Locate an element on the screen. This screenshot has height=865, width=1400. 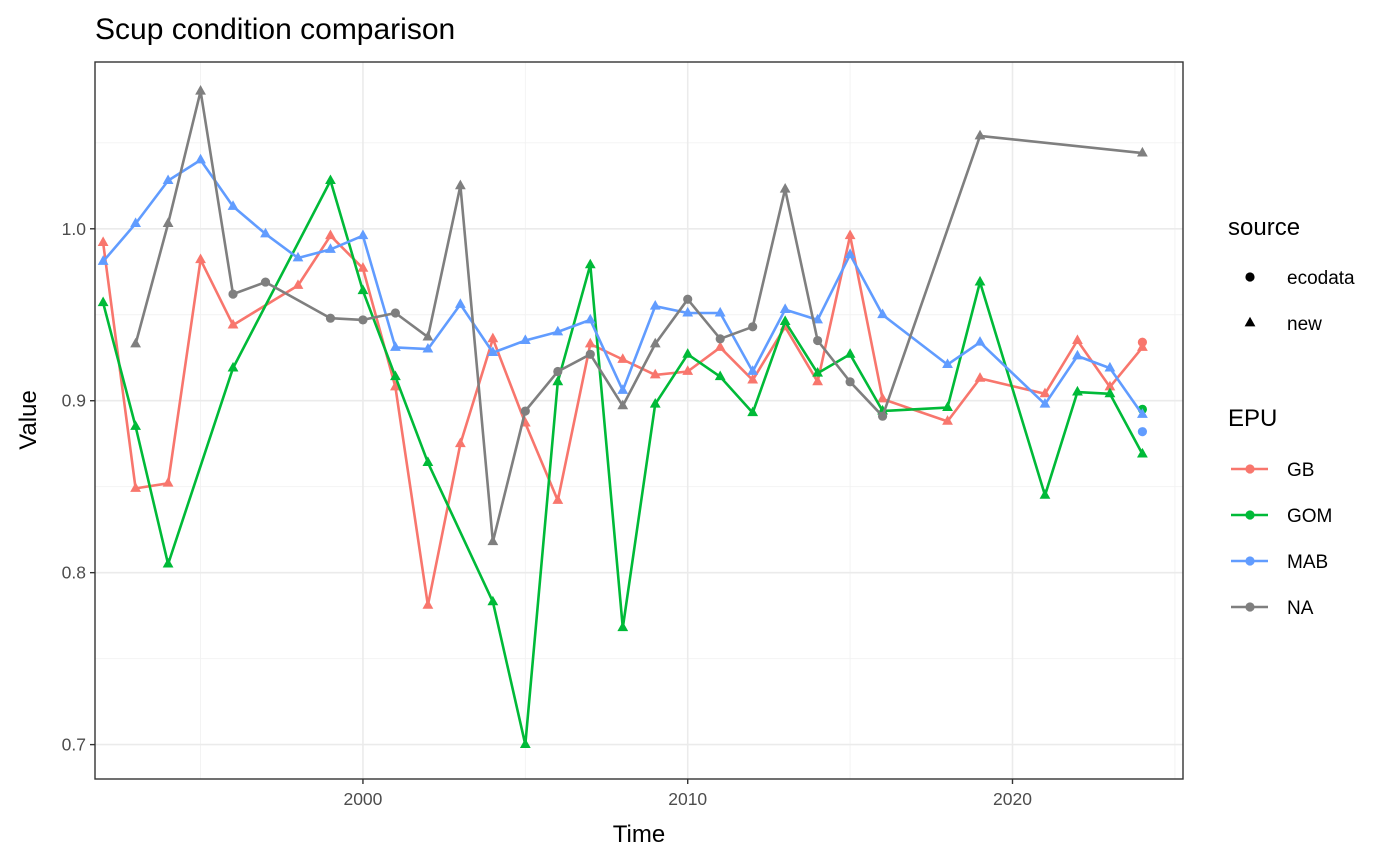
legend-title-source: source is located at coordinates (1264, 227).